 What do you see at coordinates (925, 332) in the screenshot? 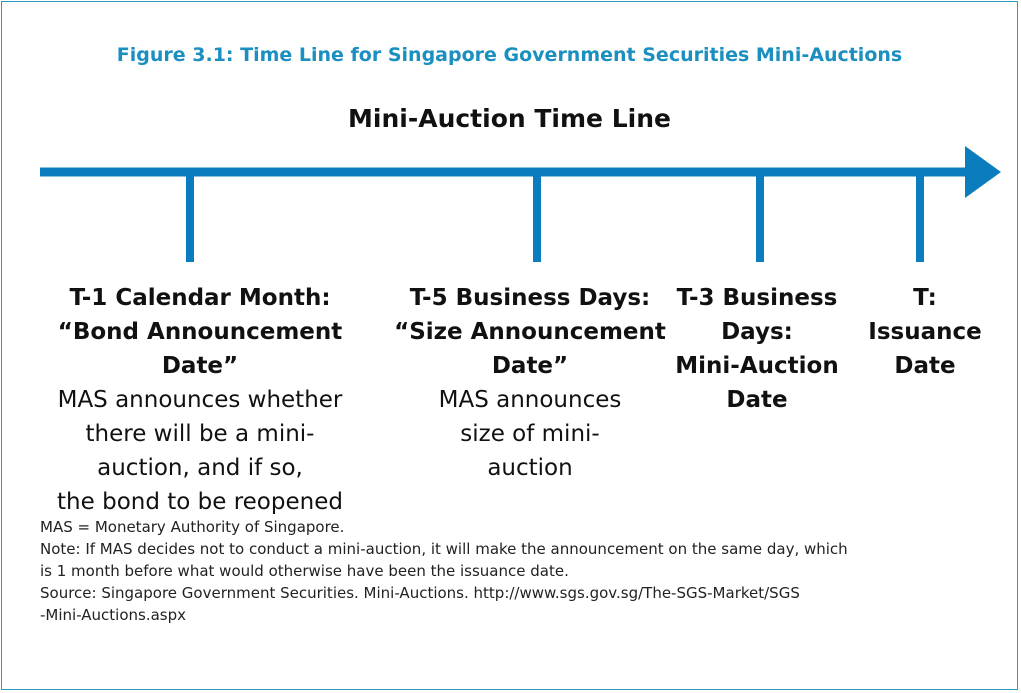
I see `milestone-heading: Issuance` at bounding box center [925, 332].